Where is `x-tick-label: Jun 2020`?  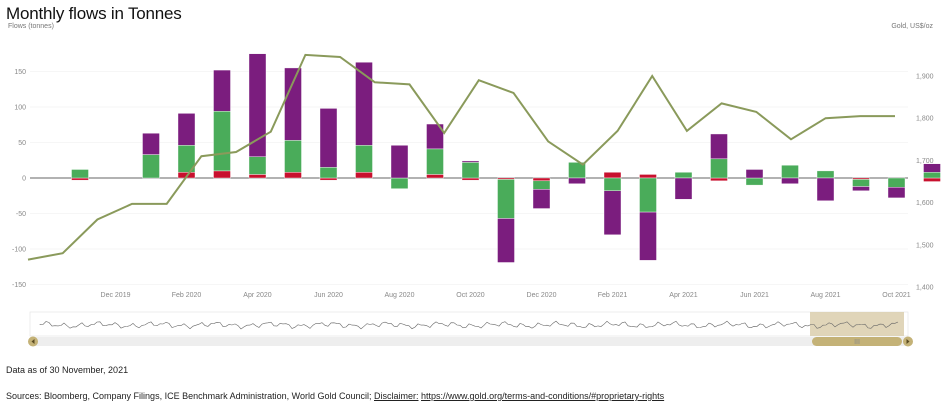
x-tick-label: Jun 2020 is located at coordinates (328, 295).